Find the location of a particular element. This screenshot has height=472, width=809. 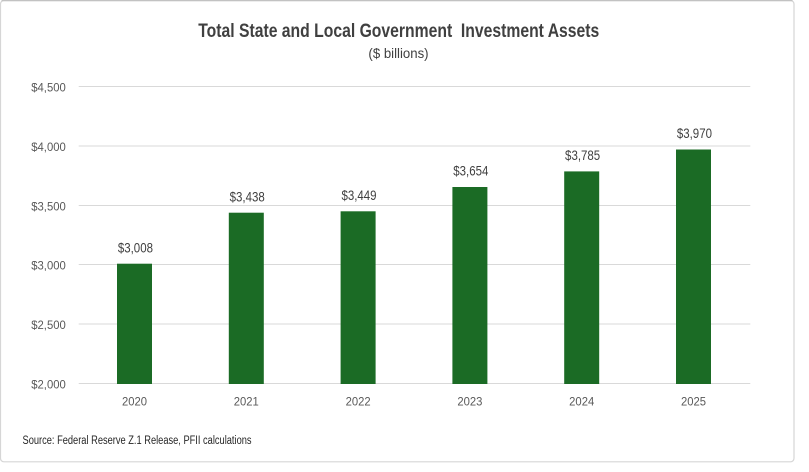

svg-text: $3,785 is located at coordinates (582, 155).